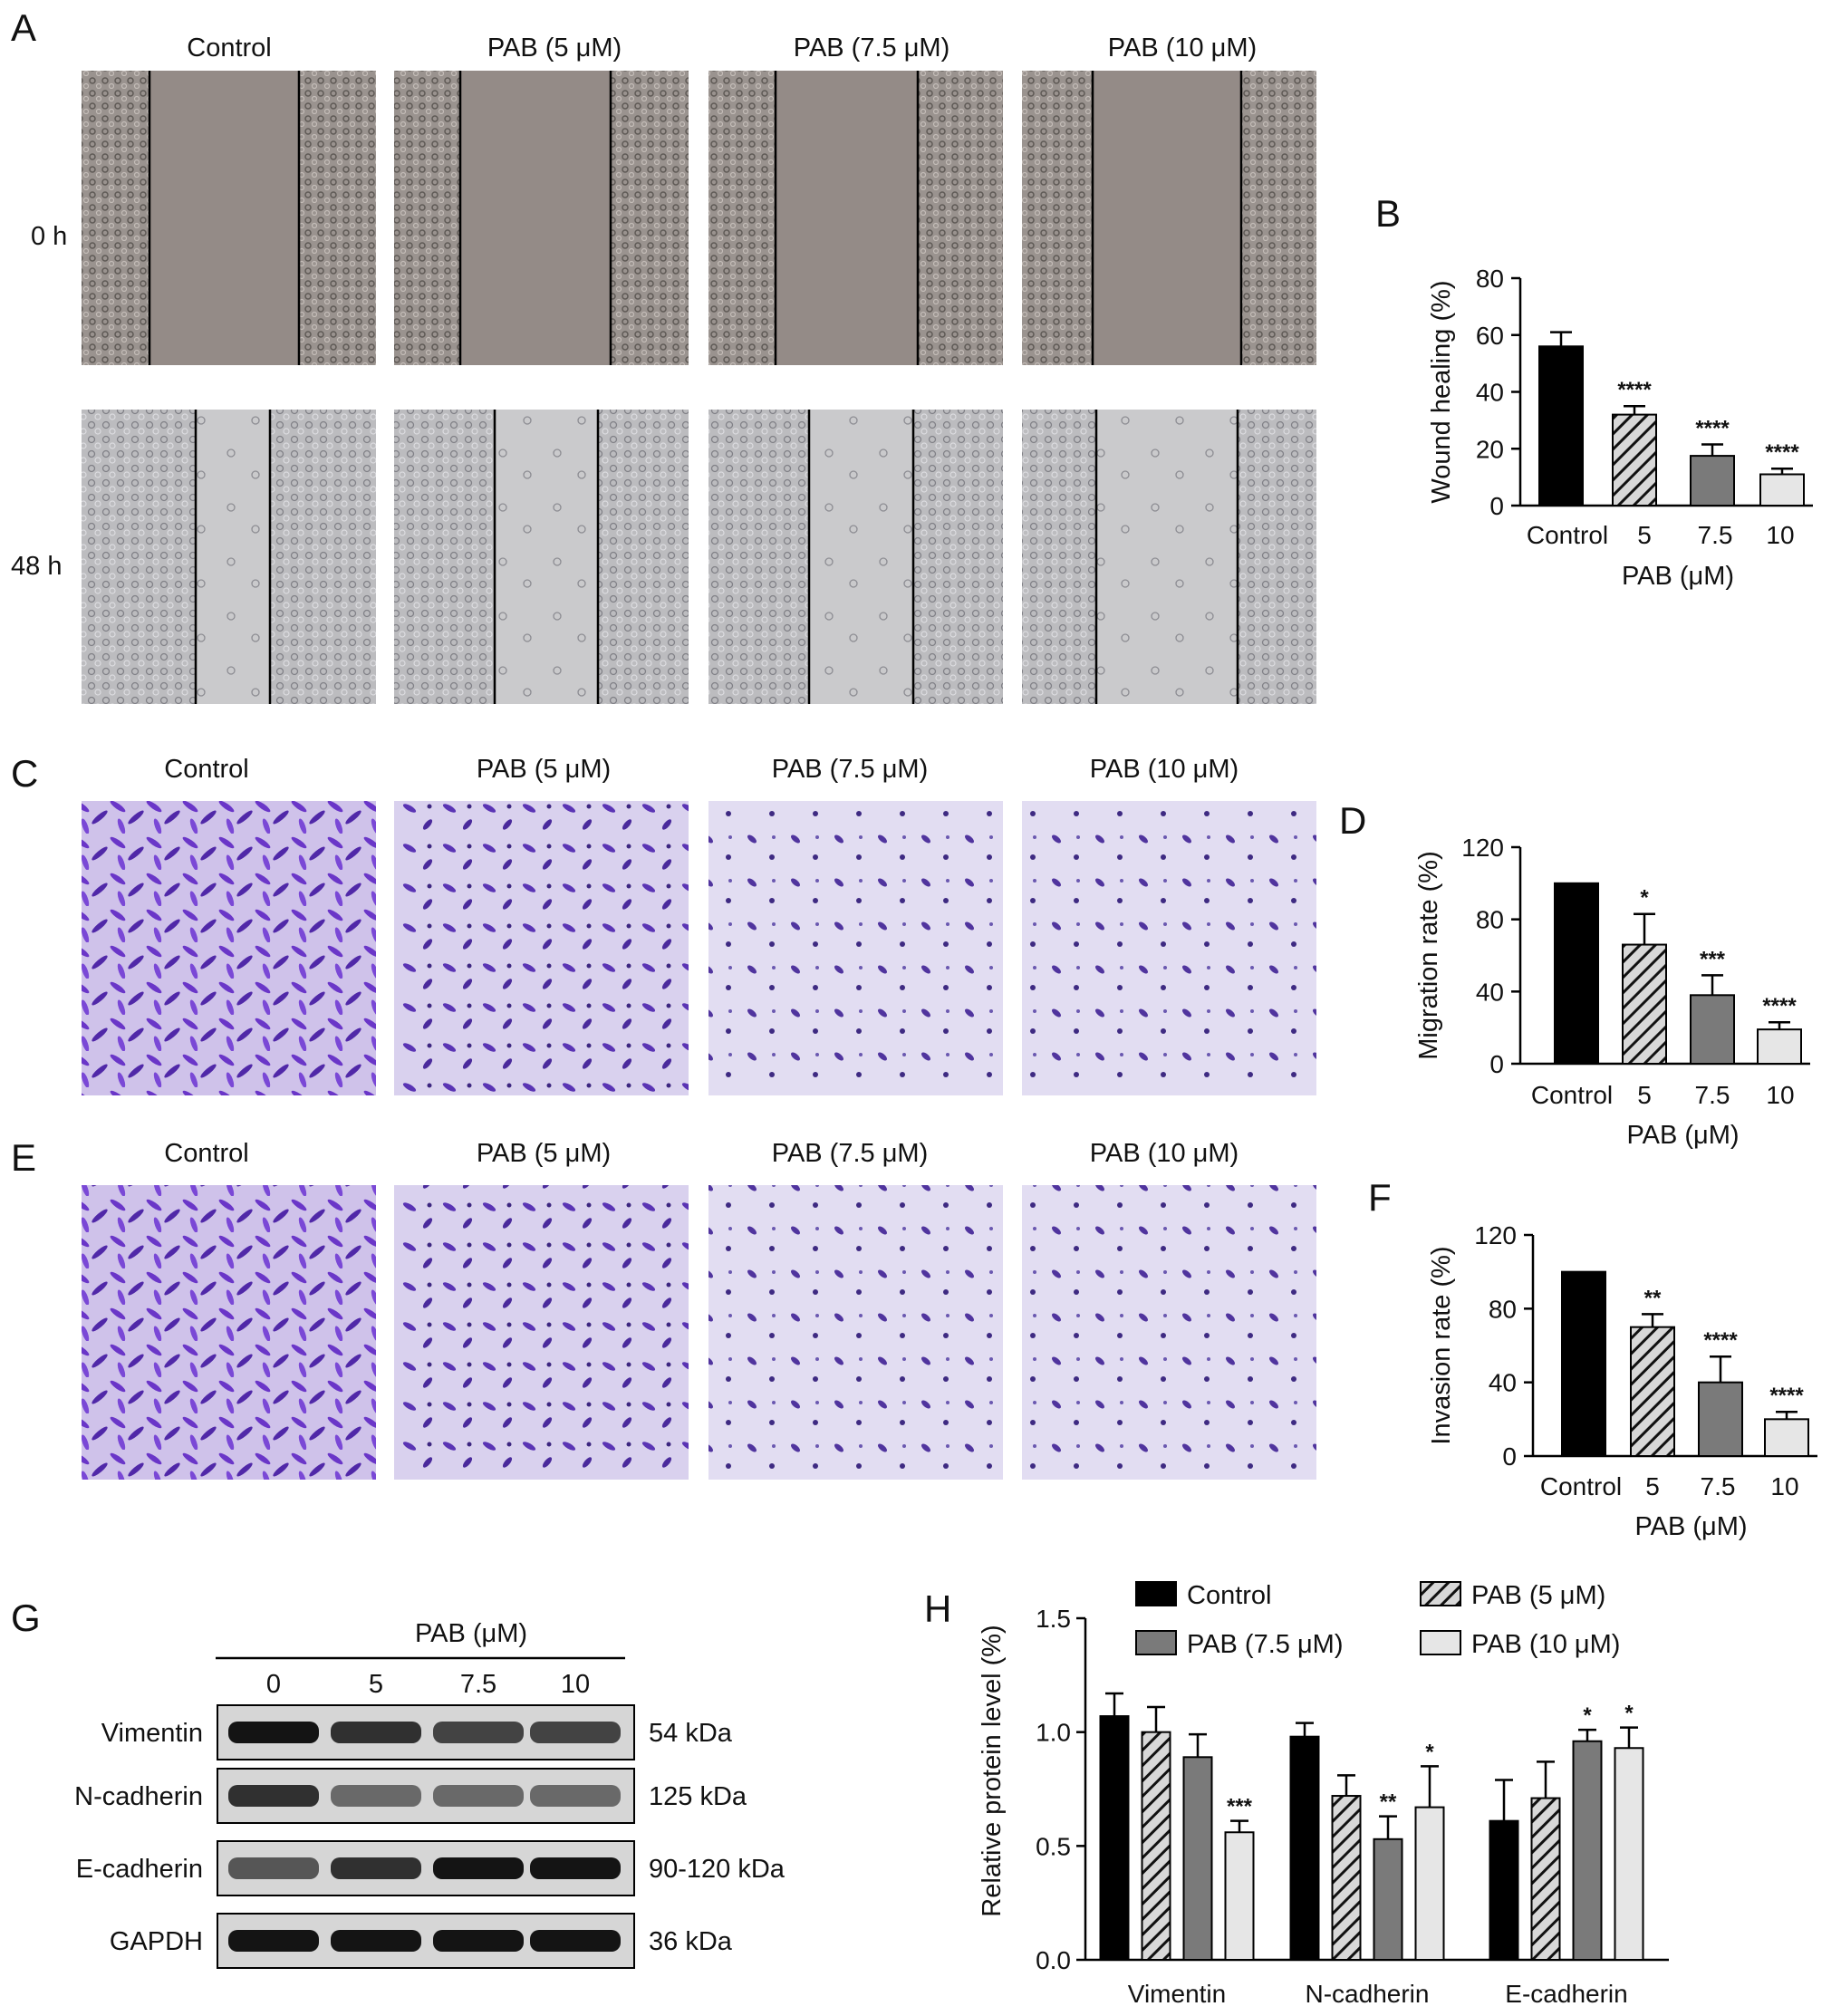  Describe the element at coordinates (206, 1153) in the screenshot. I see `column-header-e: Control` at that location.